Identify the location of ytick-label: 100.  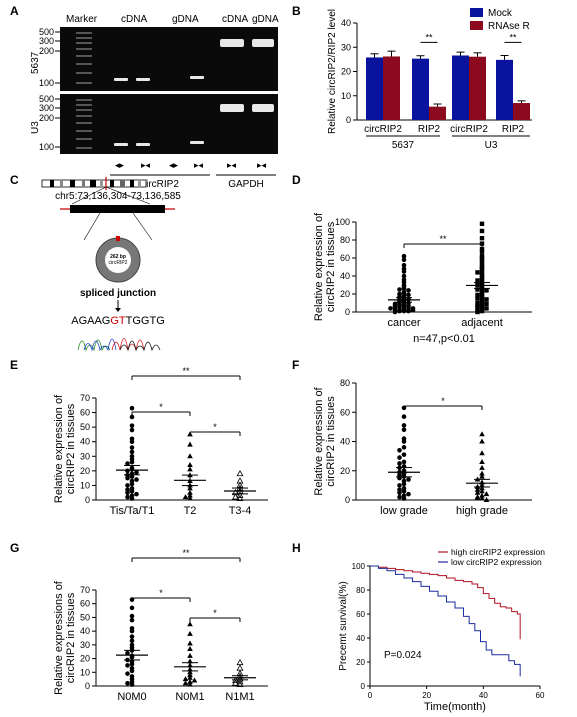
(342, 222).